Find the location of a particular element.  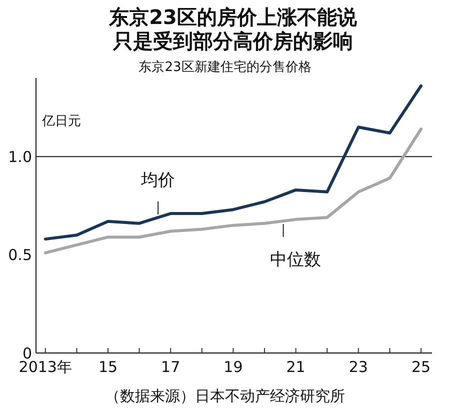

x-tick-label: 15 is located at coordinates (108, 367).